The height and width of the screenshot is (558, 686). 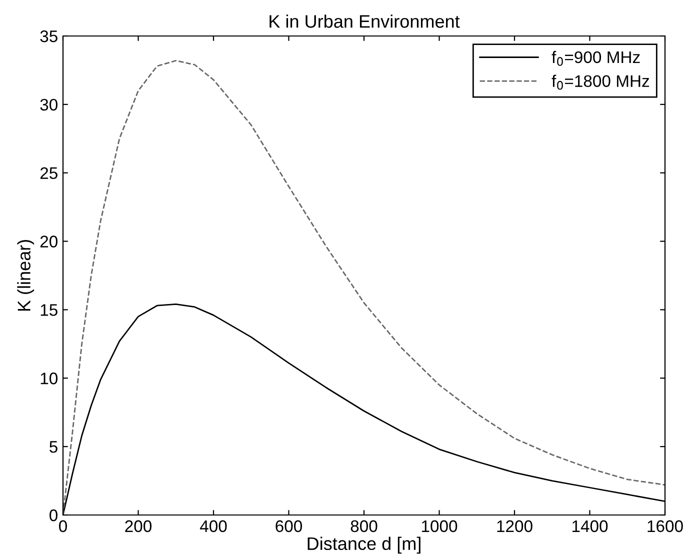 I want to click on y-tick-label: 25, so click(x=49, y=173).